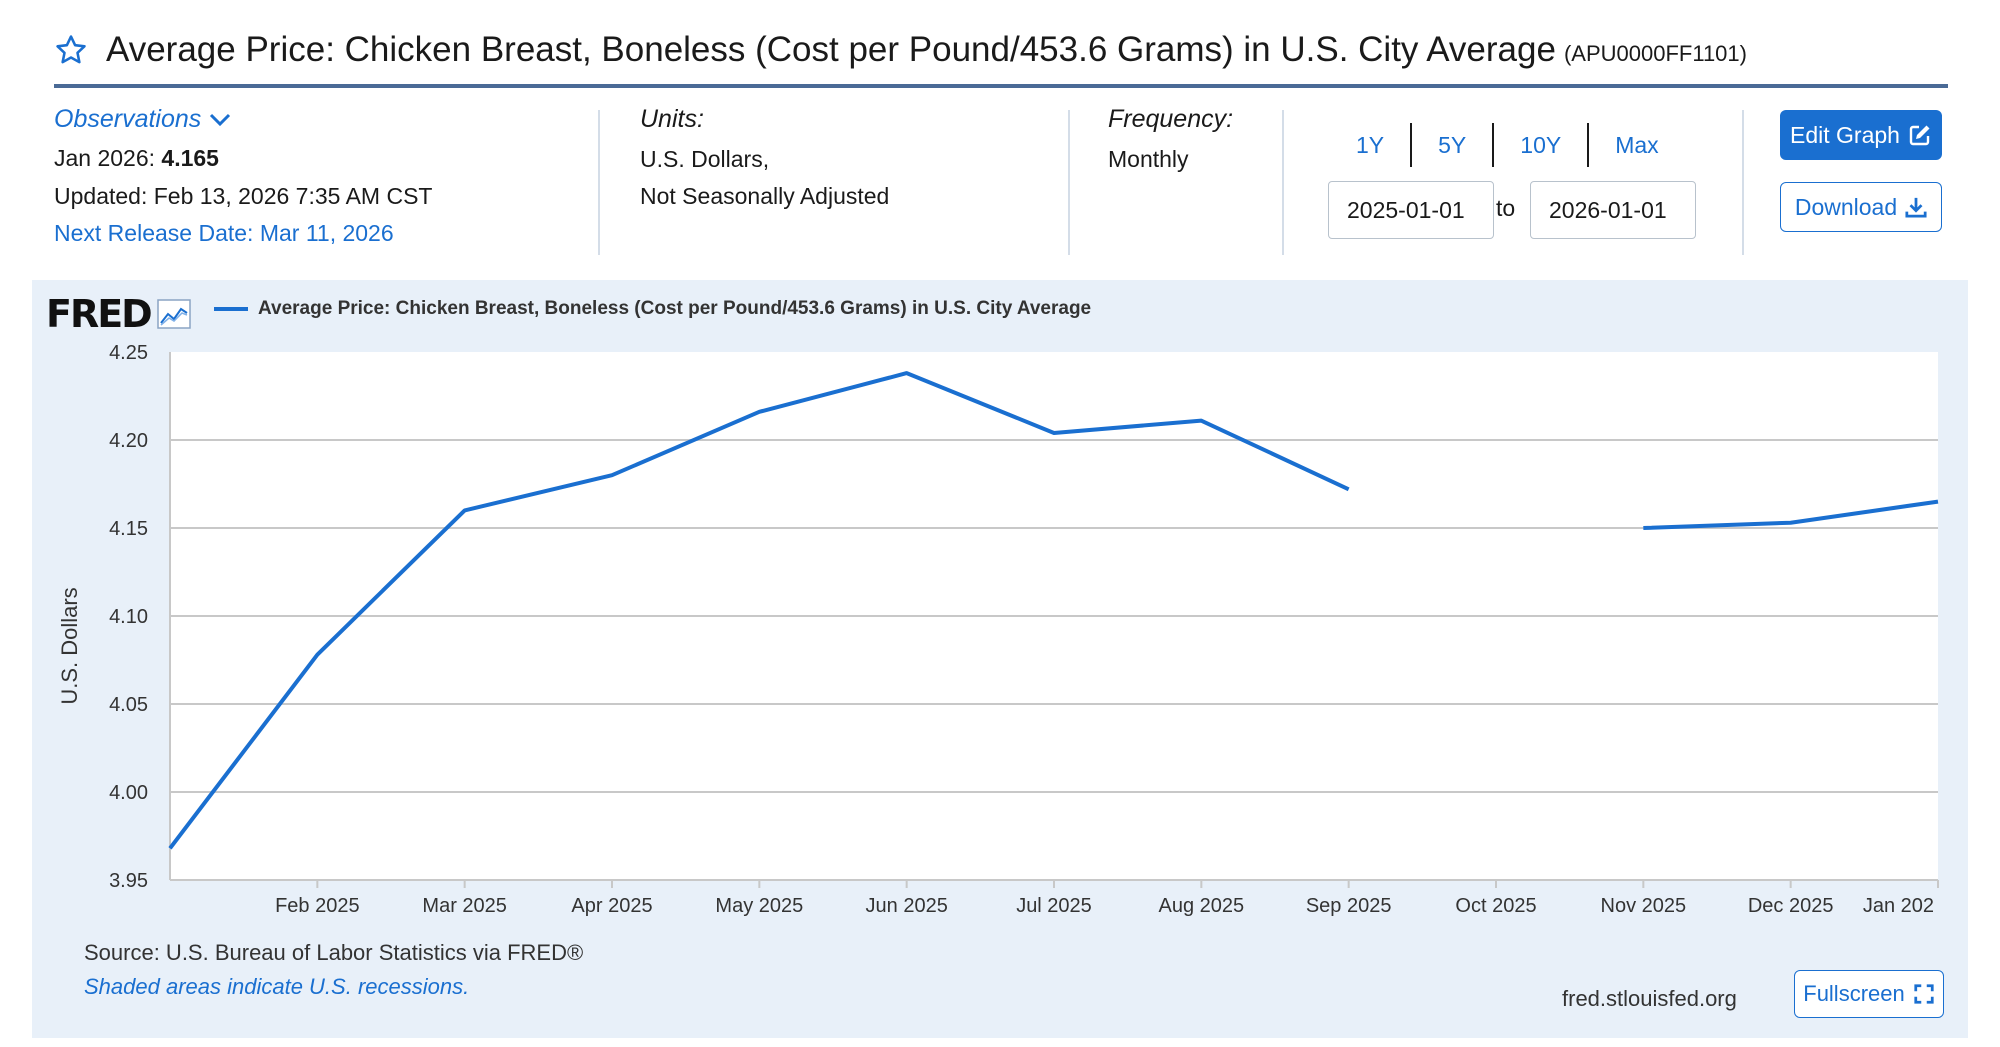  What do you see at coordinates (1649, 998) in the screenshot?
I see `fred-site-url: fred.stlouisfed.org` at bounding box center [1649, 998].